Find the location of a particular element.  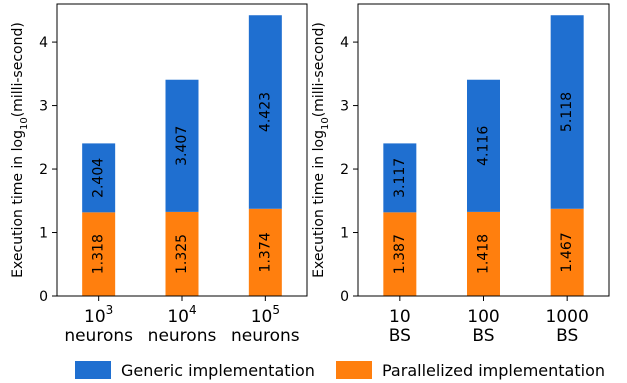

legend-swatch-parallel is located at coordinates (354, 370).